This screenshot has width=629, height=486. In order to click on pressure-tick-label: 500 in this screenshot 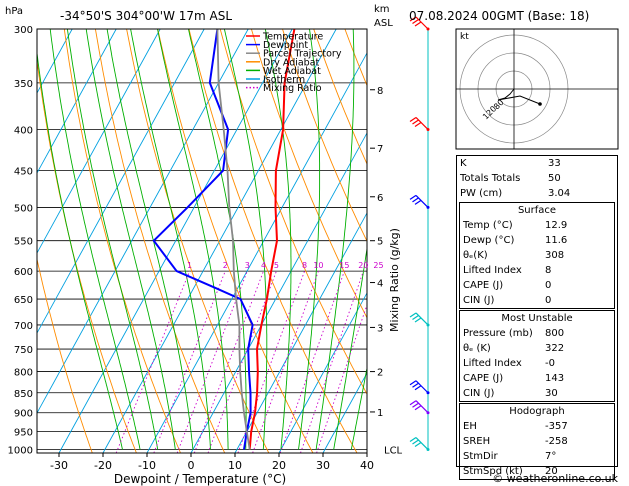, I will do `click(23, 208)`.